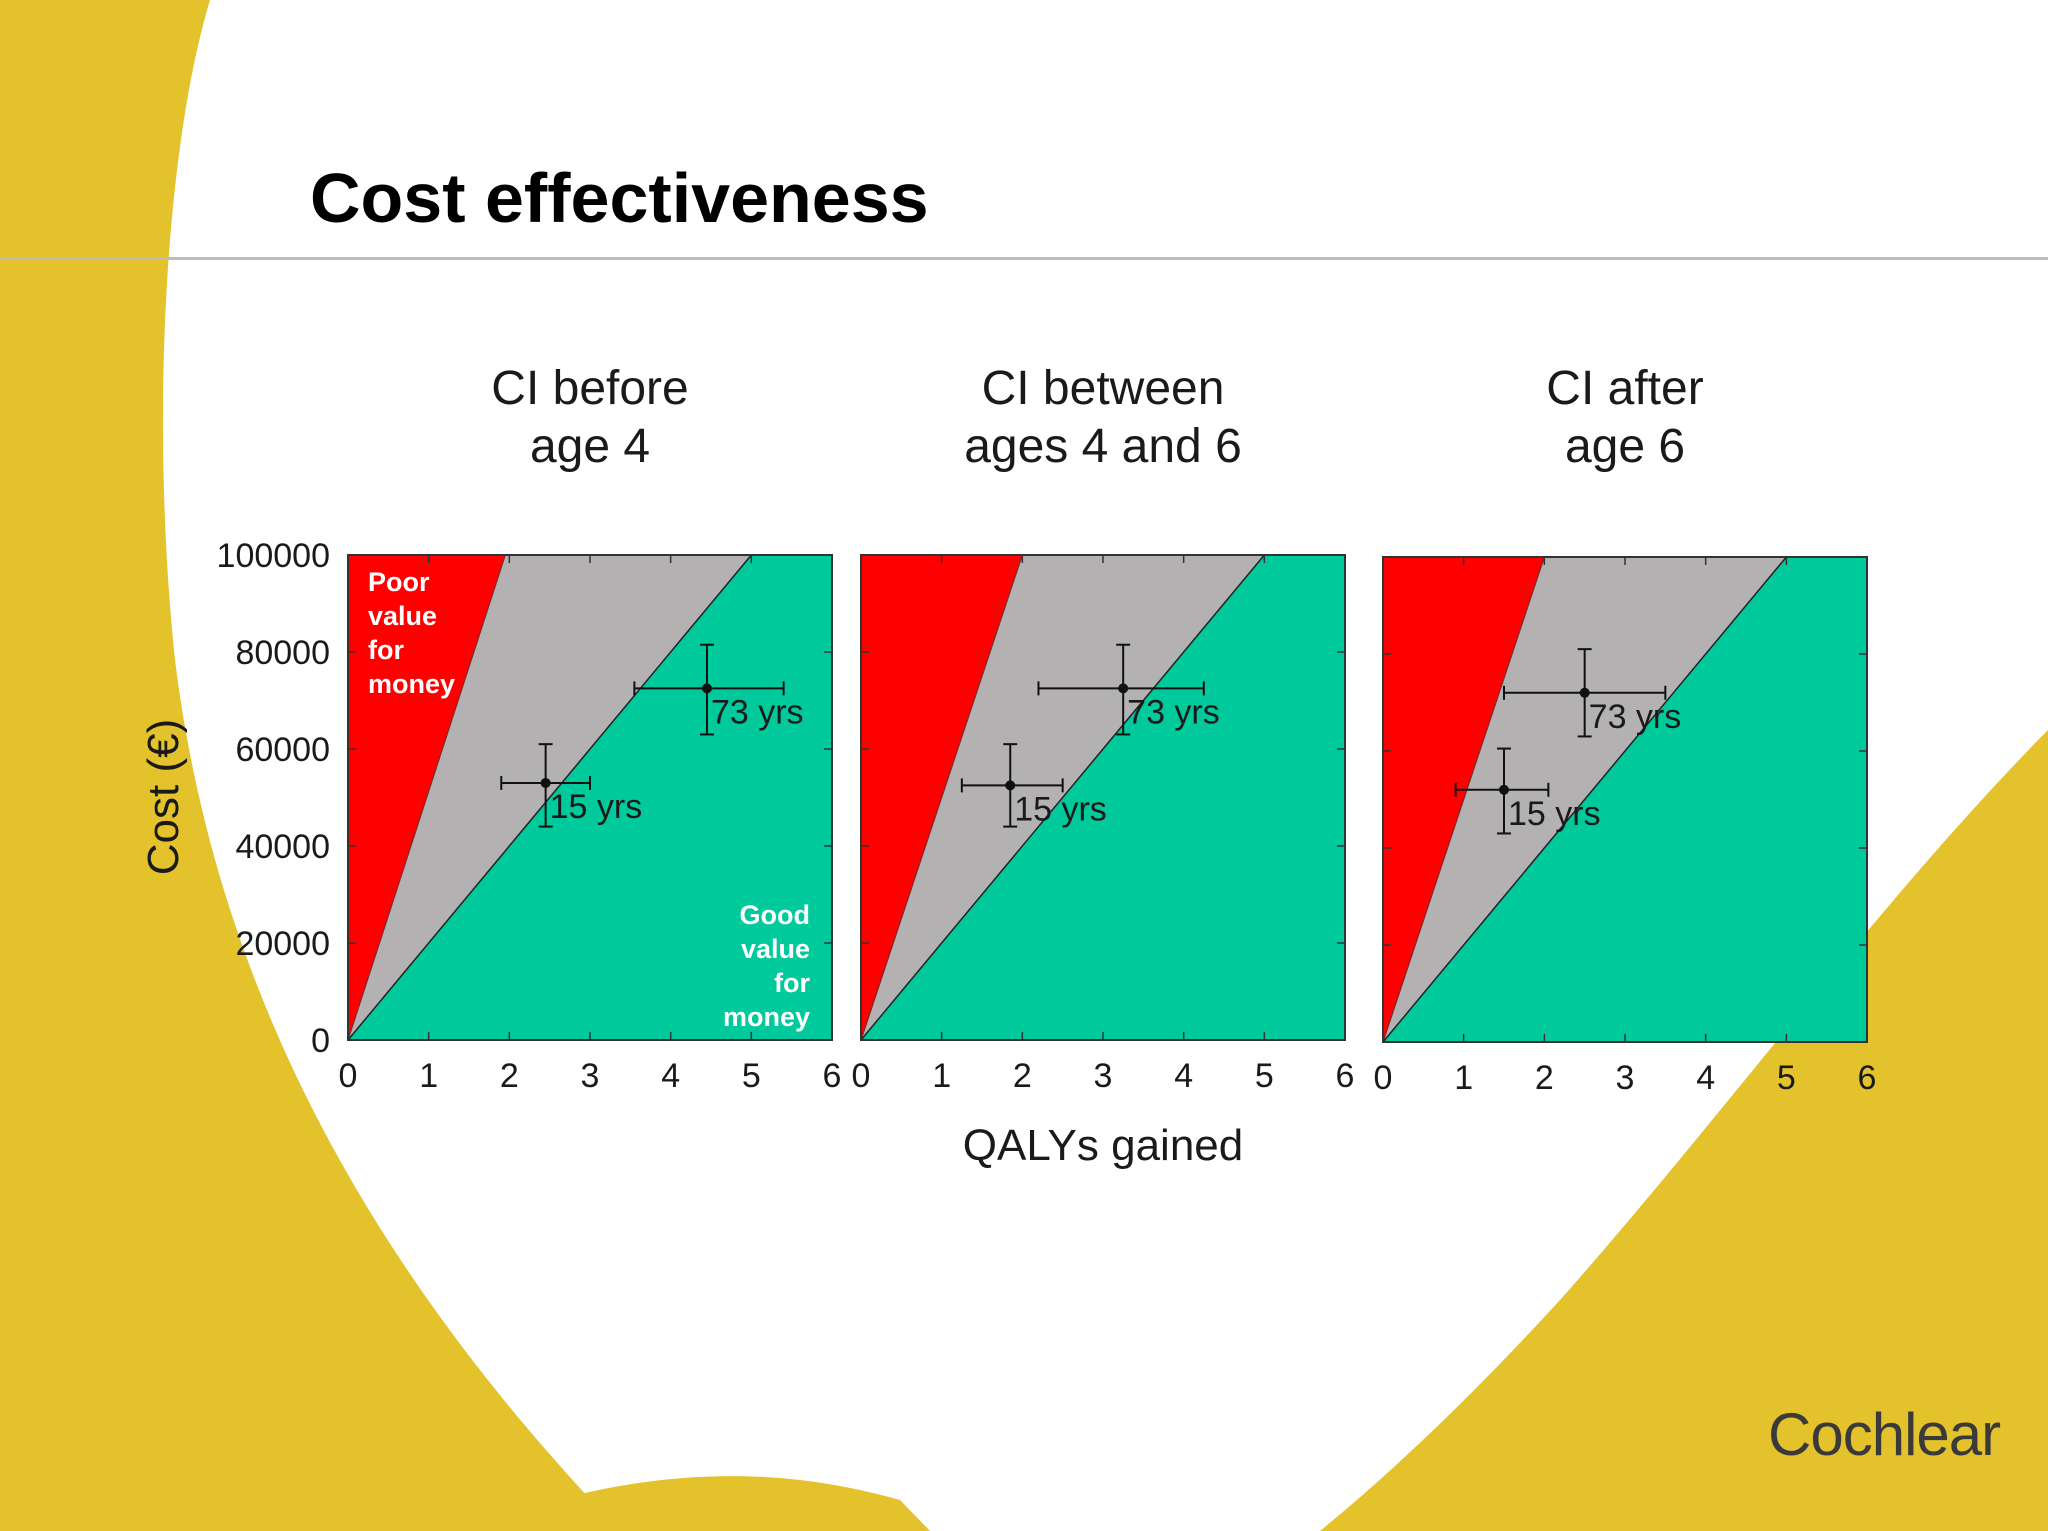 The image size is (2048, 1531). I want to click on chart-title-line: age 6, so click(1625, 446).